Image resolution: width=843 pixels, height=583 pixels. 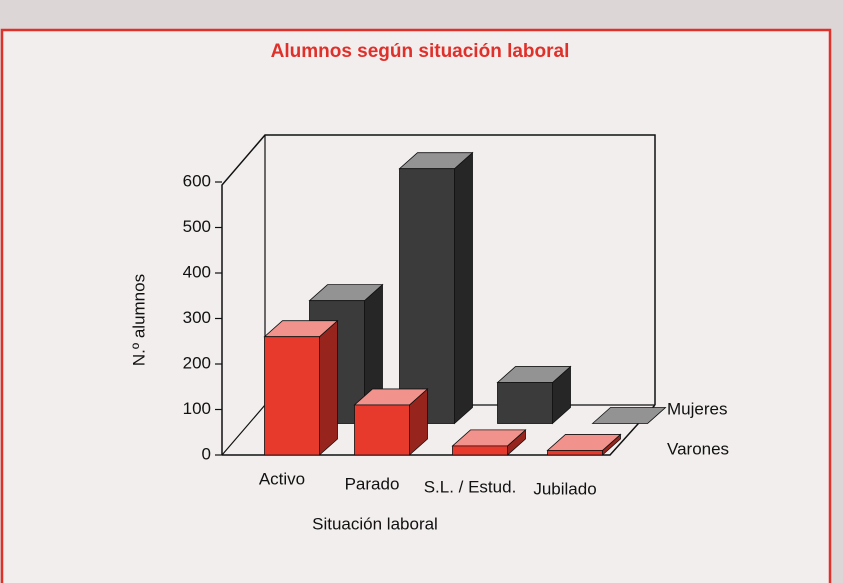 I want to click on bar-top, so click(x=629, y=415).